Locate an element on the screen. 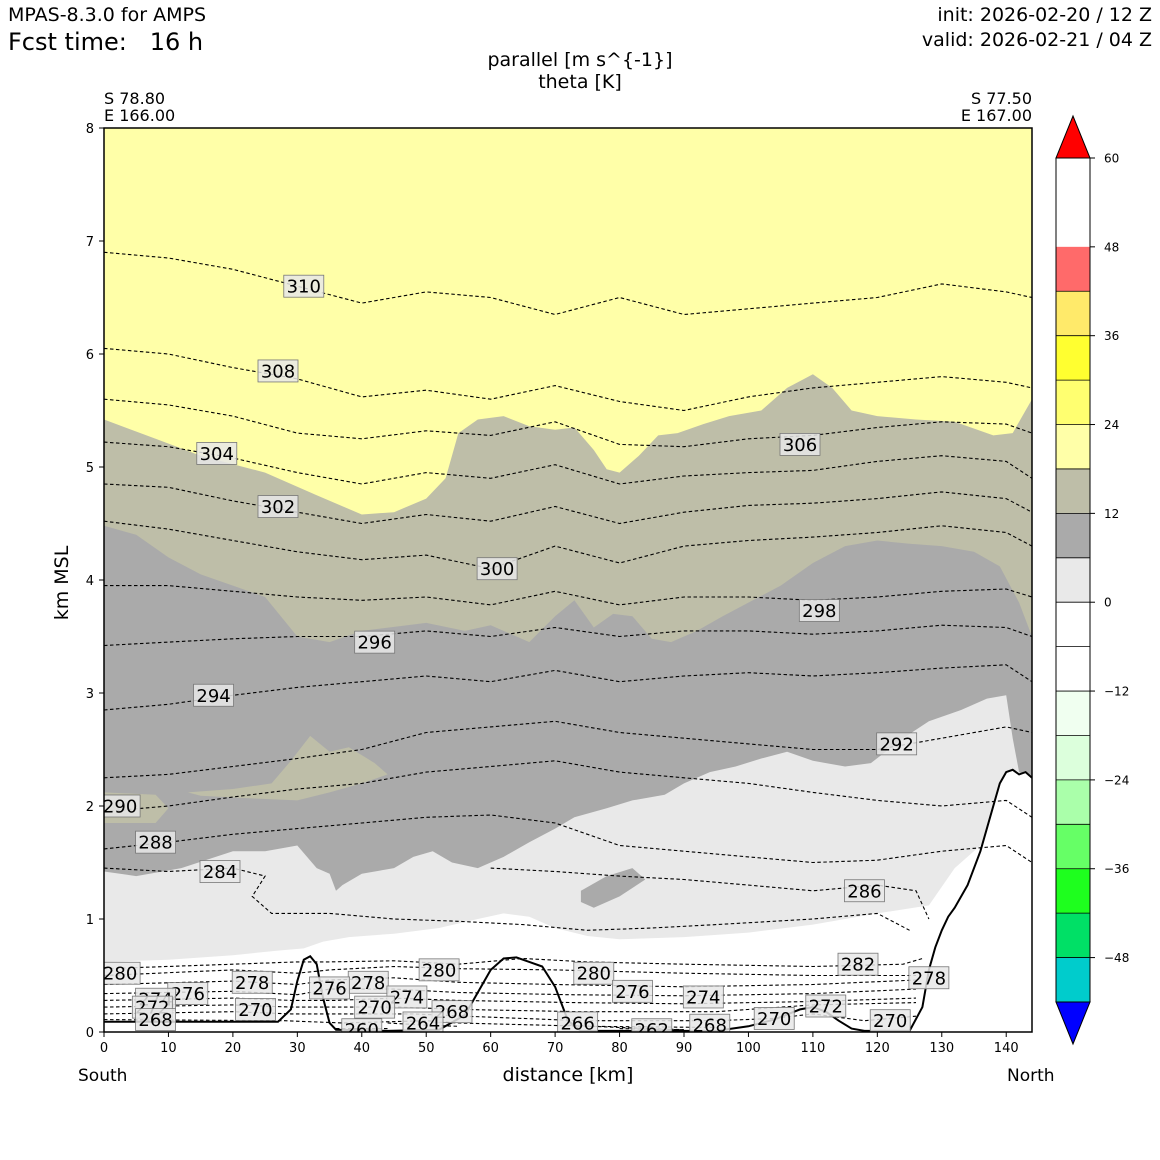 The width and height of the screenshot is (1160, 1160). contour-label-310: 310 is located at coordinates (304, 287).